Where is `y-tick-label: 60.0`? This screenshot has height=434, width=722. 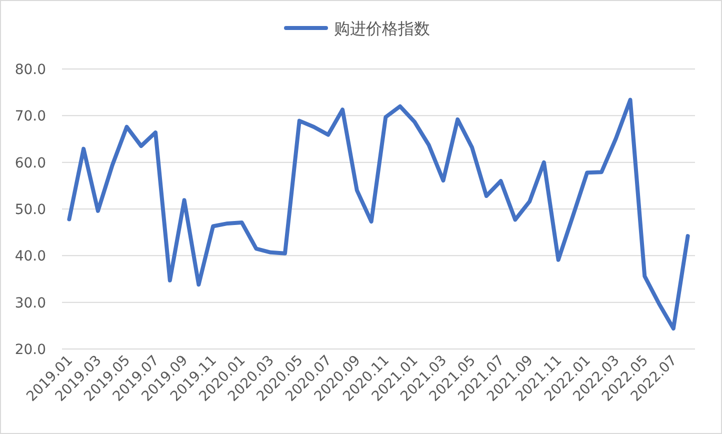 y-tick-label: 60.0 is located at coordinates (30, 163).